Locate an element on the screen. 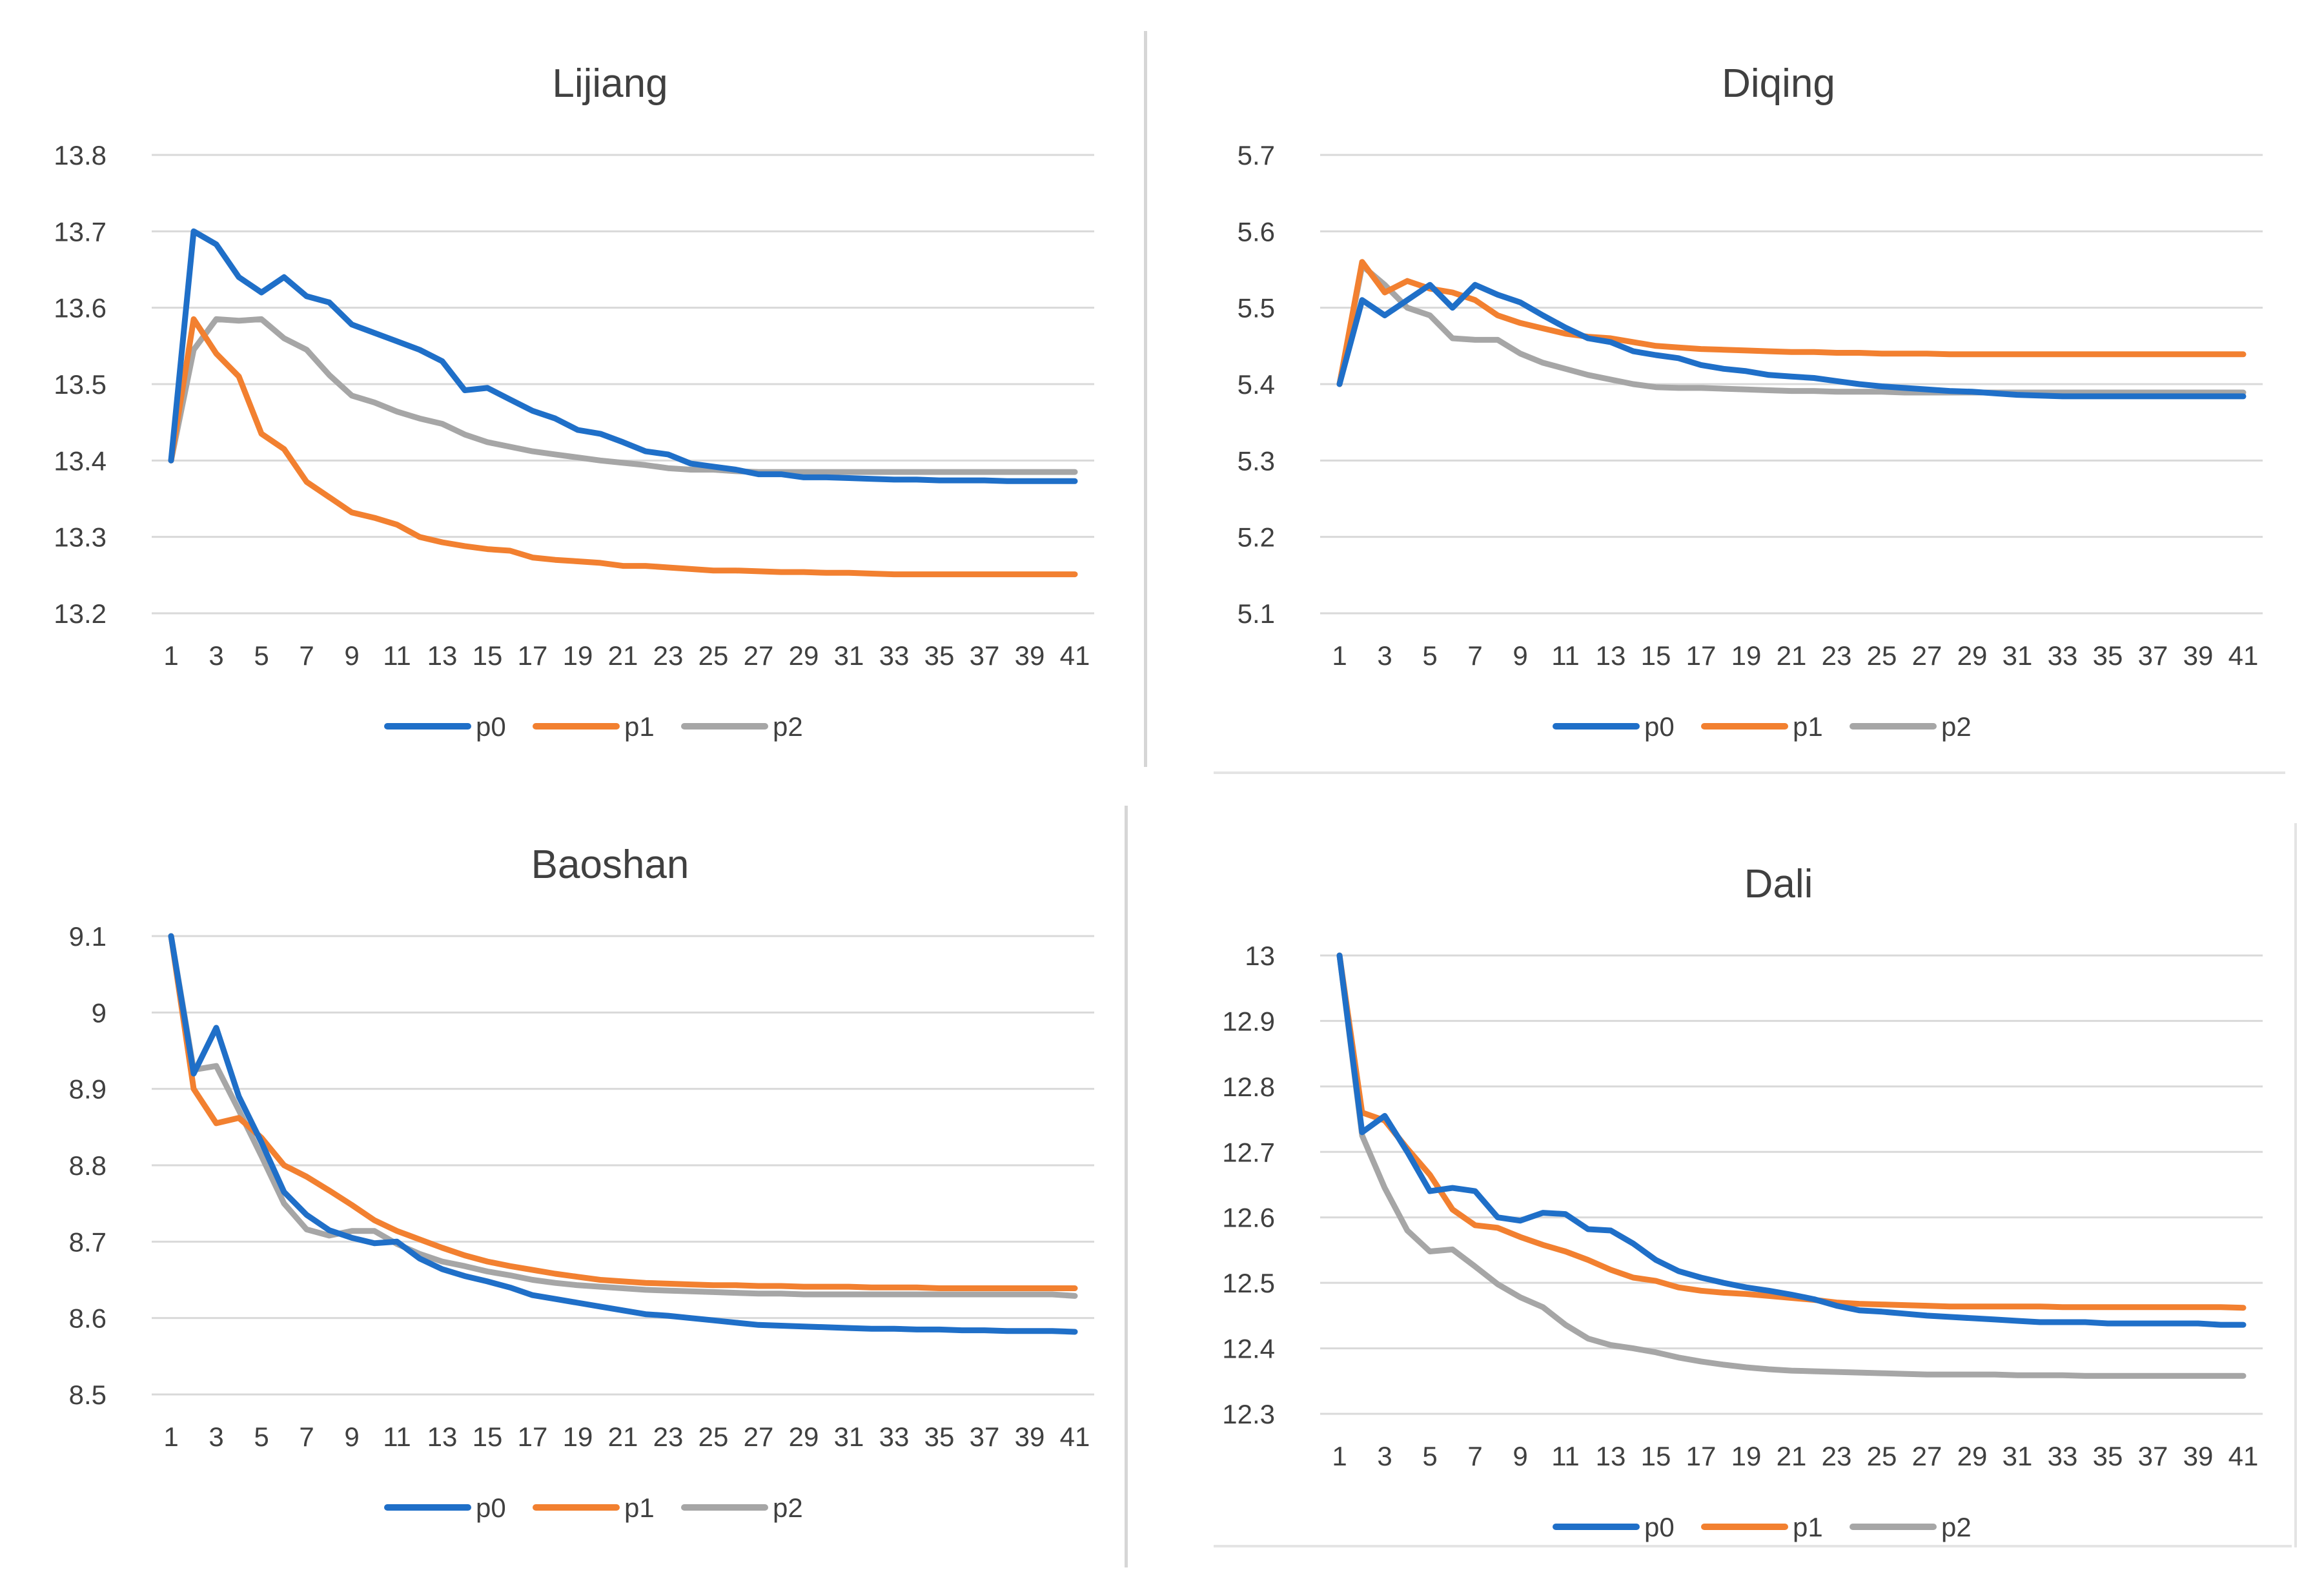 The width and height of the screenshot is (2324, 1592). baoshan-y-tick-label: 8.8 is located at coordinates (88, 1165).